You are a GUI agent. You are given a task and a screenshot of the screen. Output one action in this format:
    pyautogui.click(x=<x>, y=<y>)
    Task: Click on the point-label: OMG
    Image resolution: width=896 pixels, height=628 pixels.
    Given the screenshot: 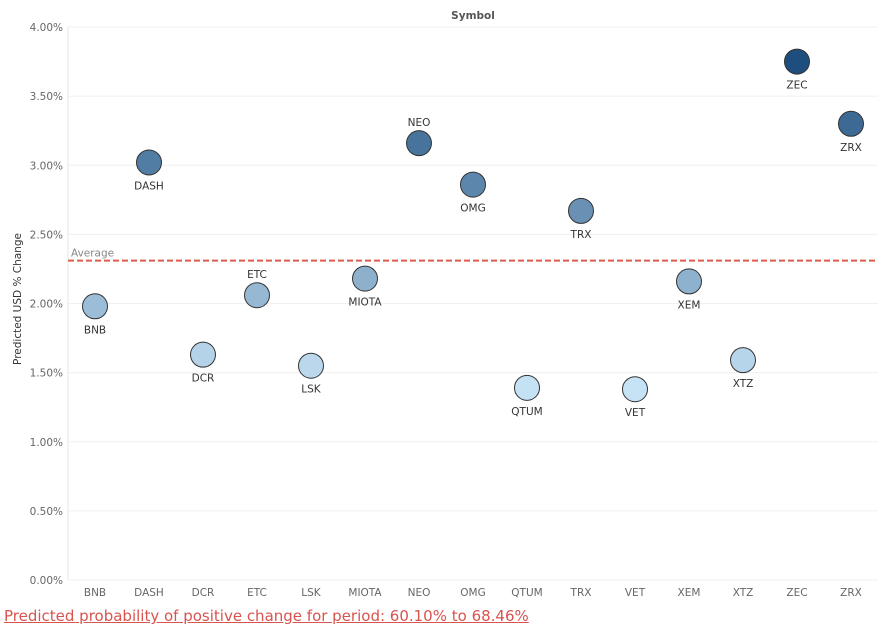 What is the action you would take?
    pyautogui.click(x=472, y=209)
    